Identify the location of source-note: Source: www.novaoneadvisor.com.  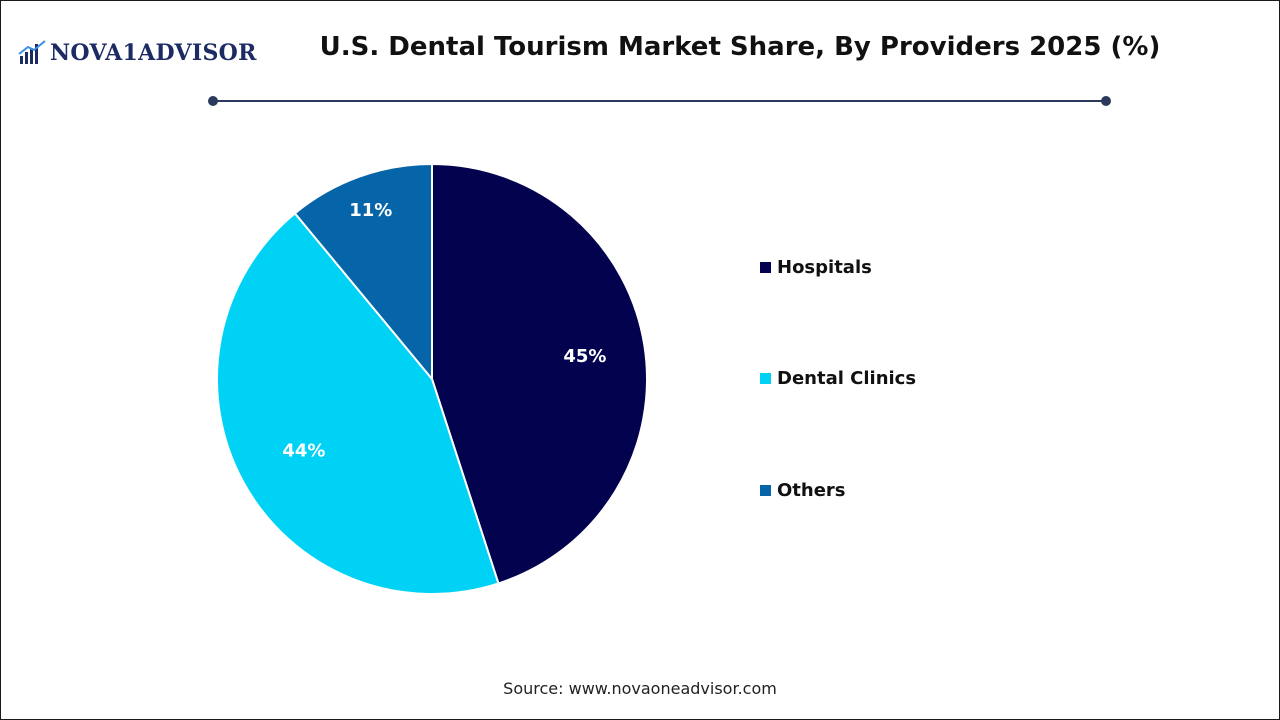
(640, 688).